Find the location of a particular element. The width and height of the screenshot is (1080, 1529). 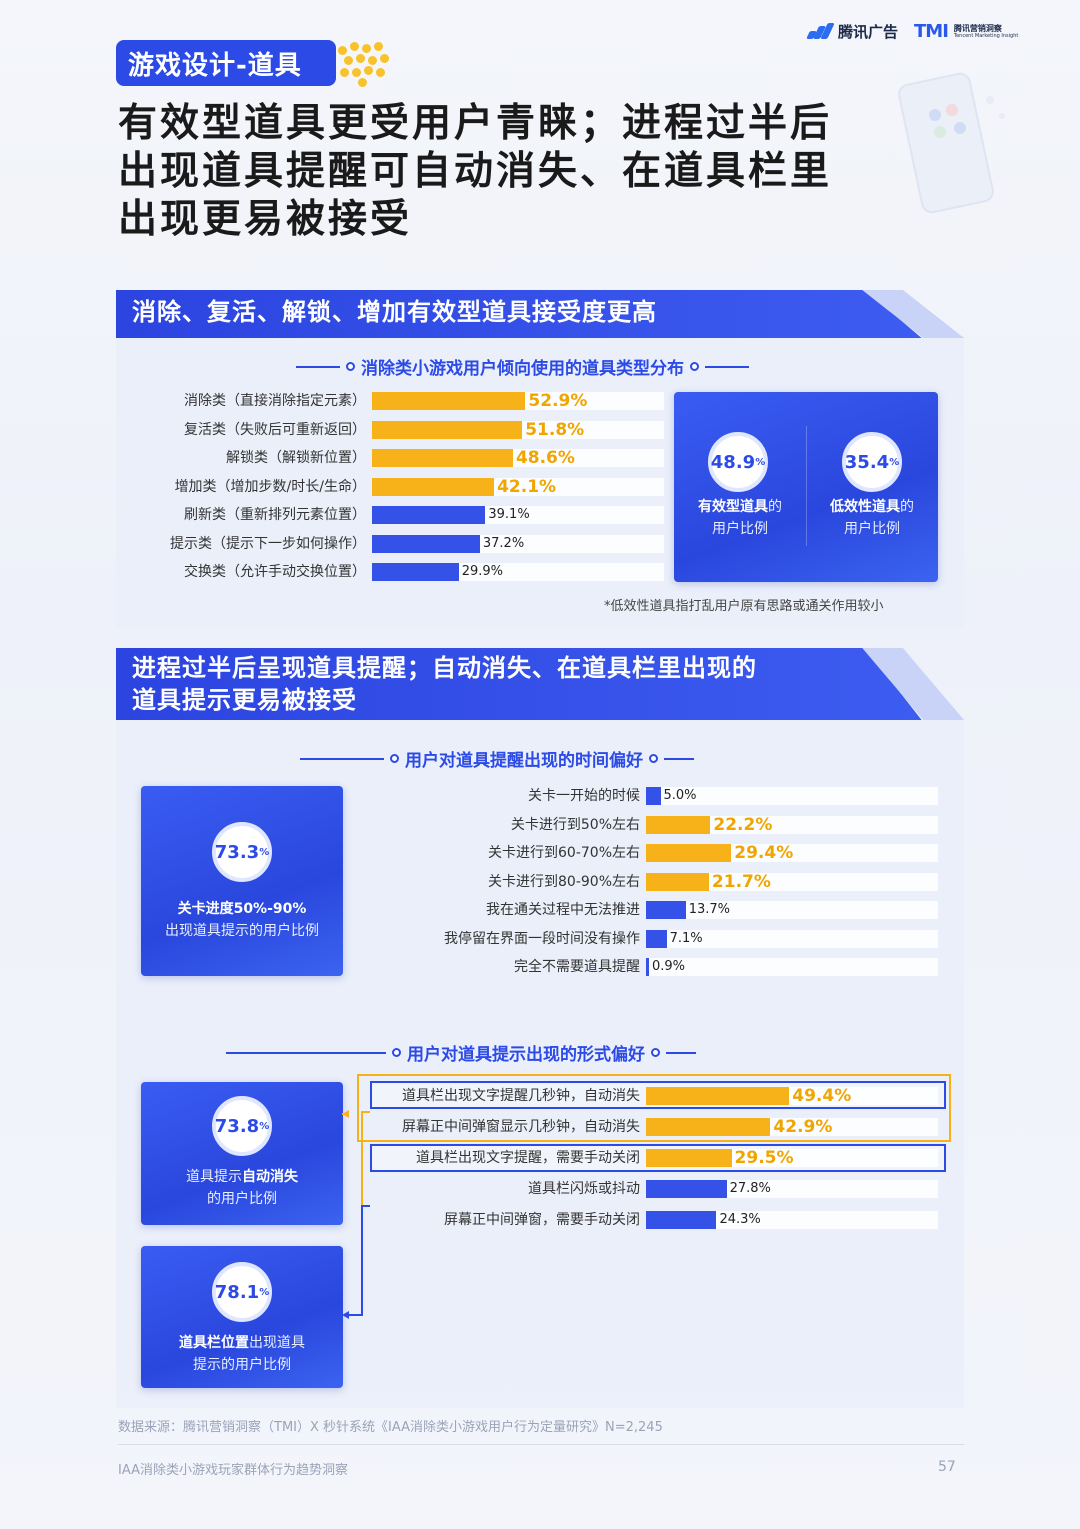

chart1-title-text: 消除类小游戏用户倾向使用的道具类型分布 is located at coordinates (522, 369).